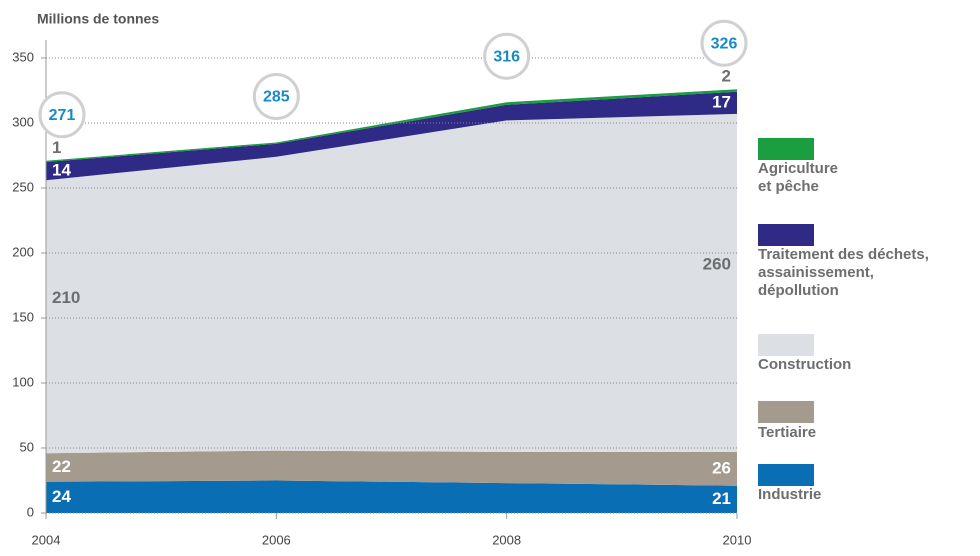 The image size is (980, 556). Describe the element at coordinates (805, 364) in the screenshot. I see `legend-label: Construction` at that location.